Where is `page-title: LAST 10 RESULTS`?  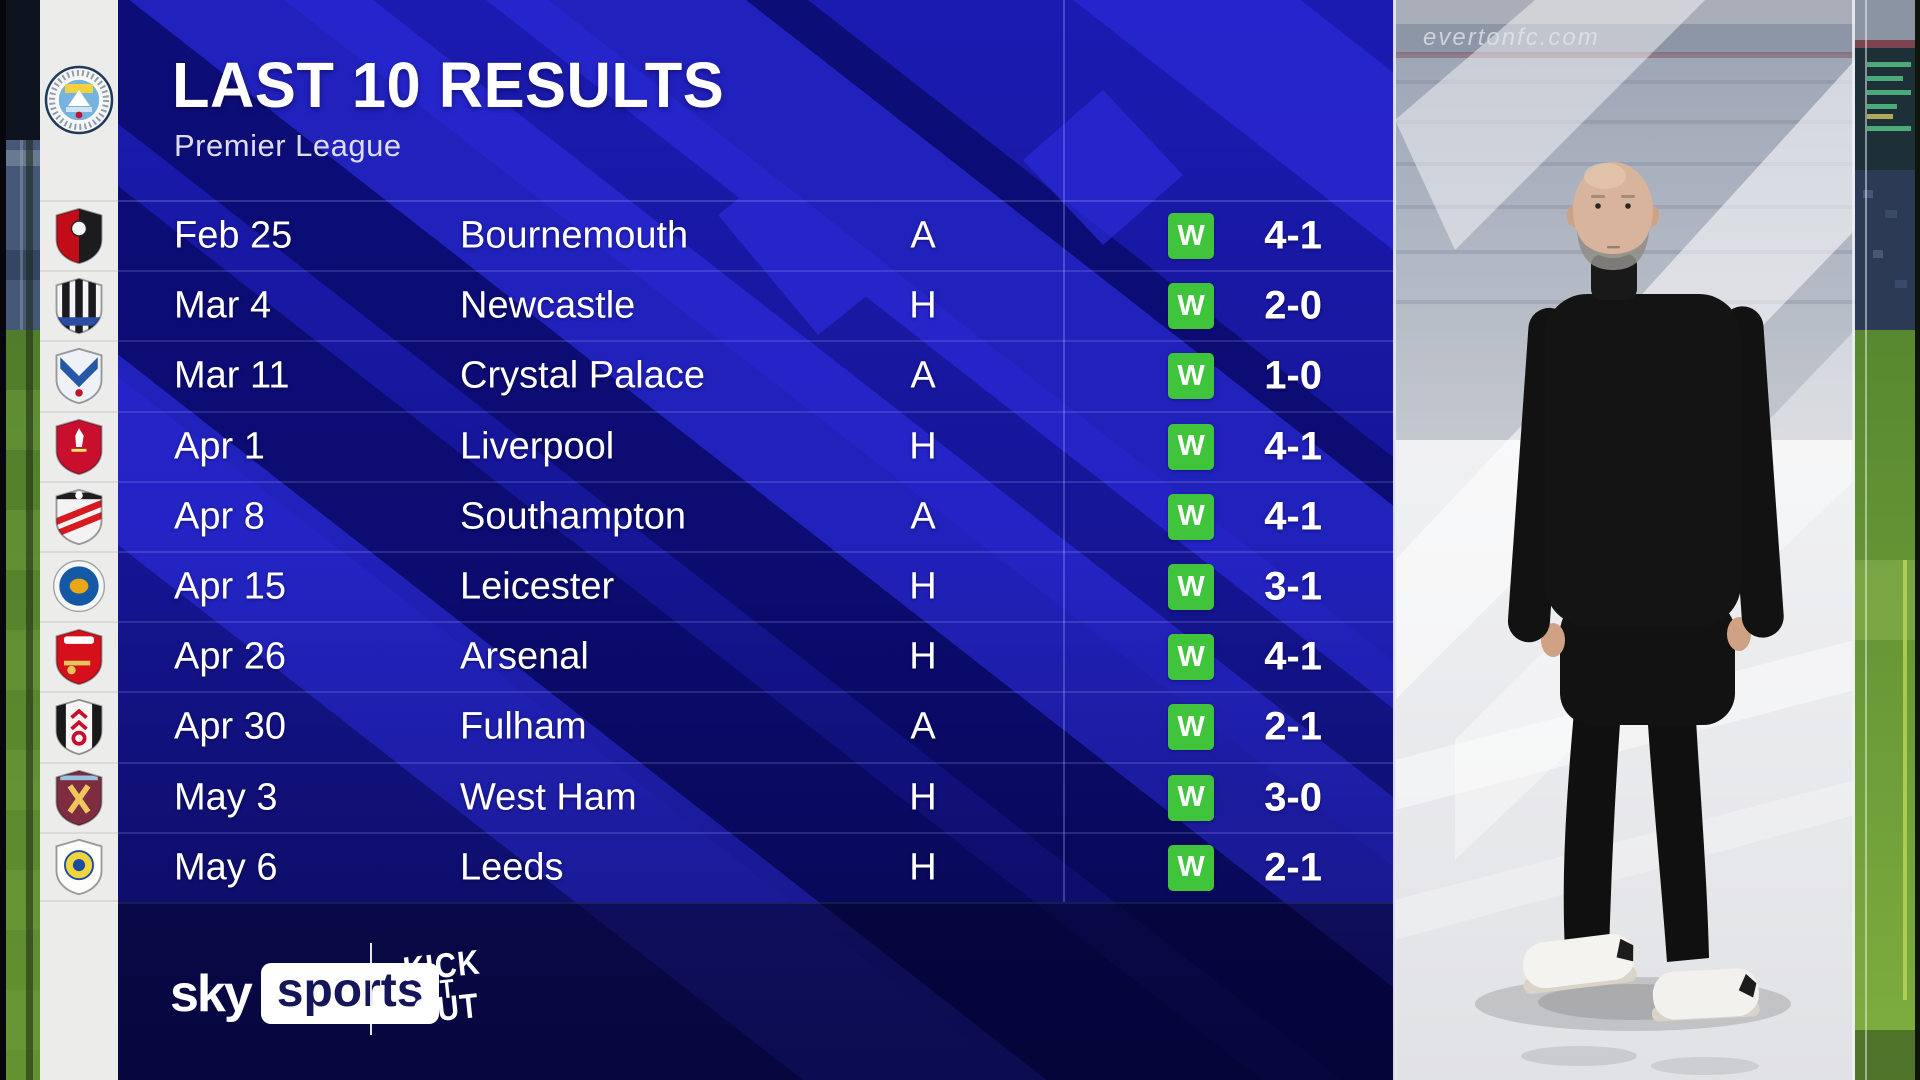
page-title: LAST 10 RESULTS is located at coordinates (448, 85).